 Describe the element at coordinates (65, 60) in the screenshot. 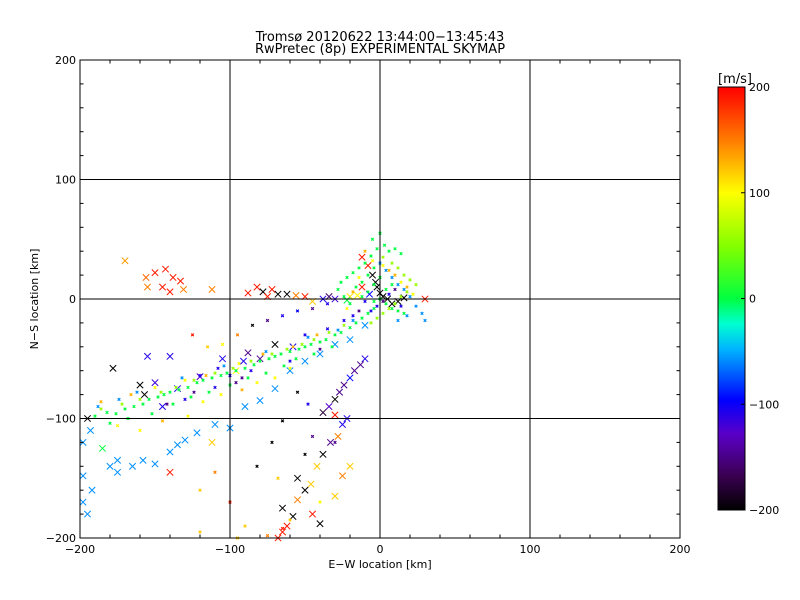

I see `y-tick-label: 200` at that location.